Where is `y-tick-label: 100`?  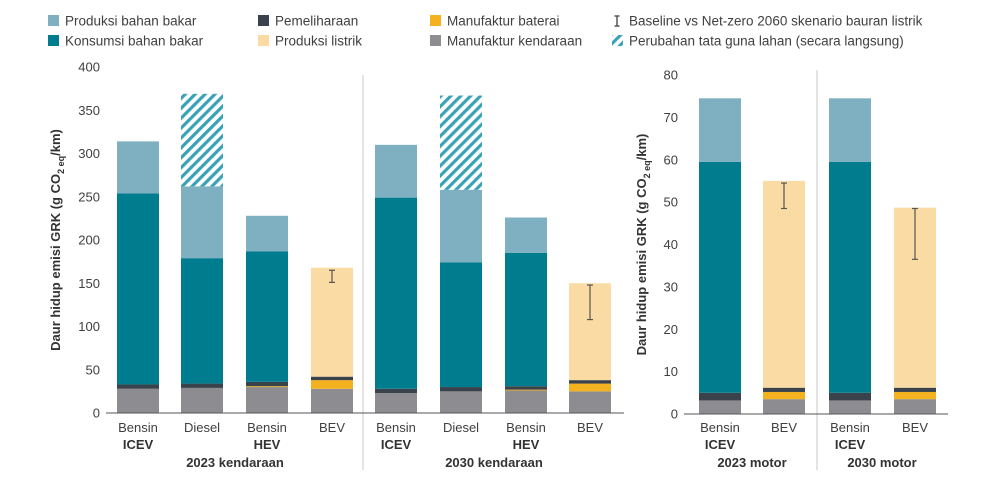
y-tick-label: 100 is located at coordinates (89, 326).